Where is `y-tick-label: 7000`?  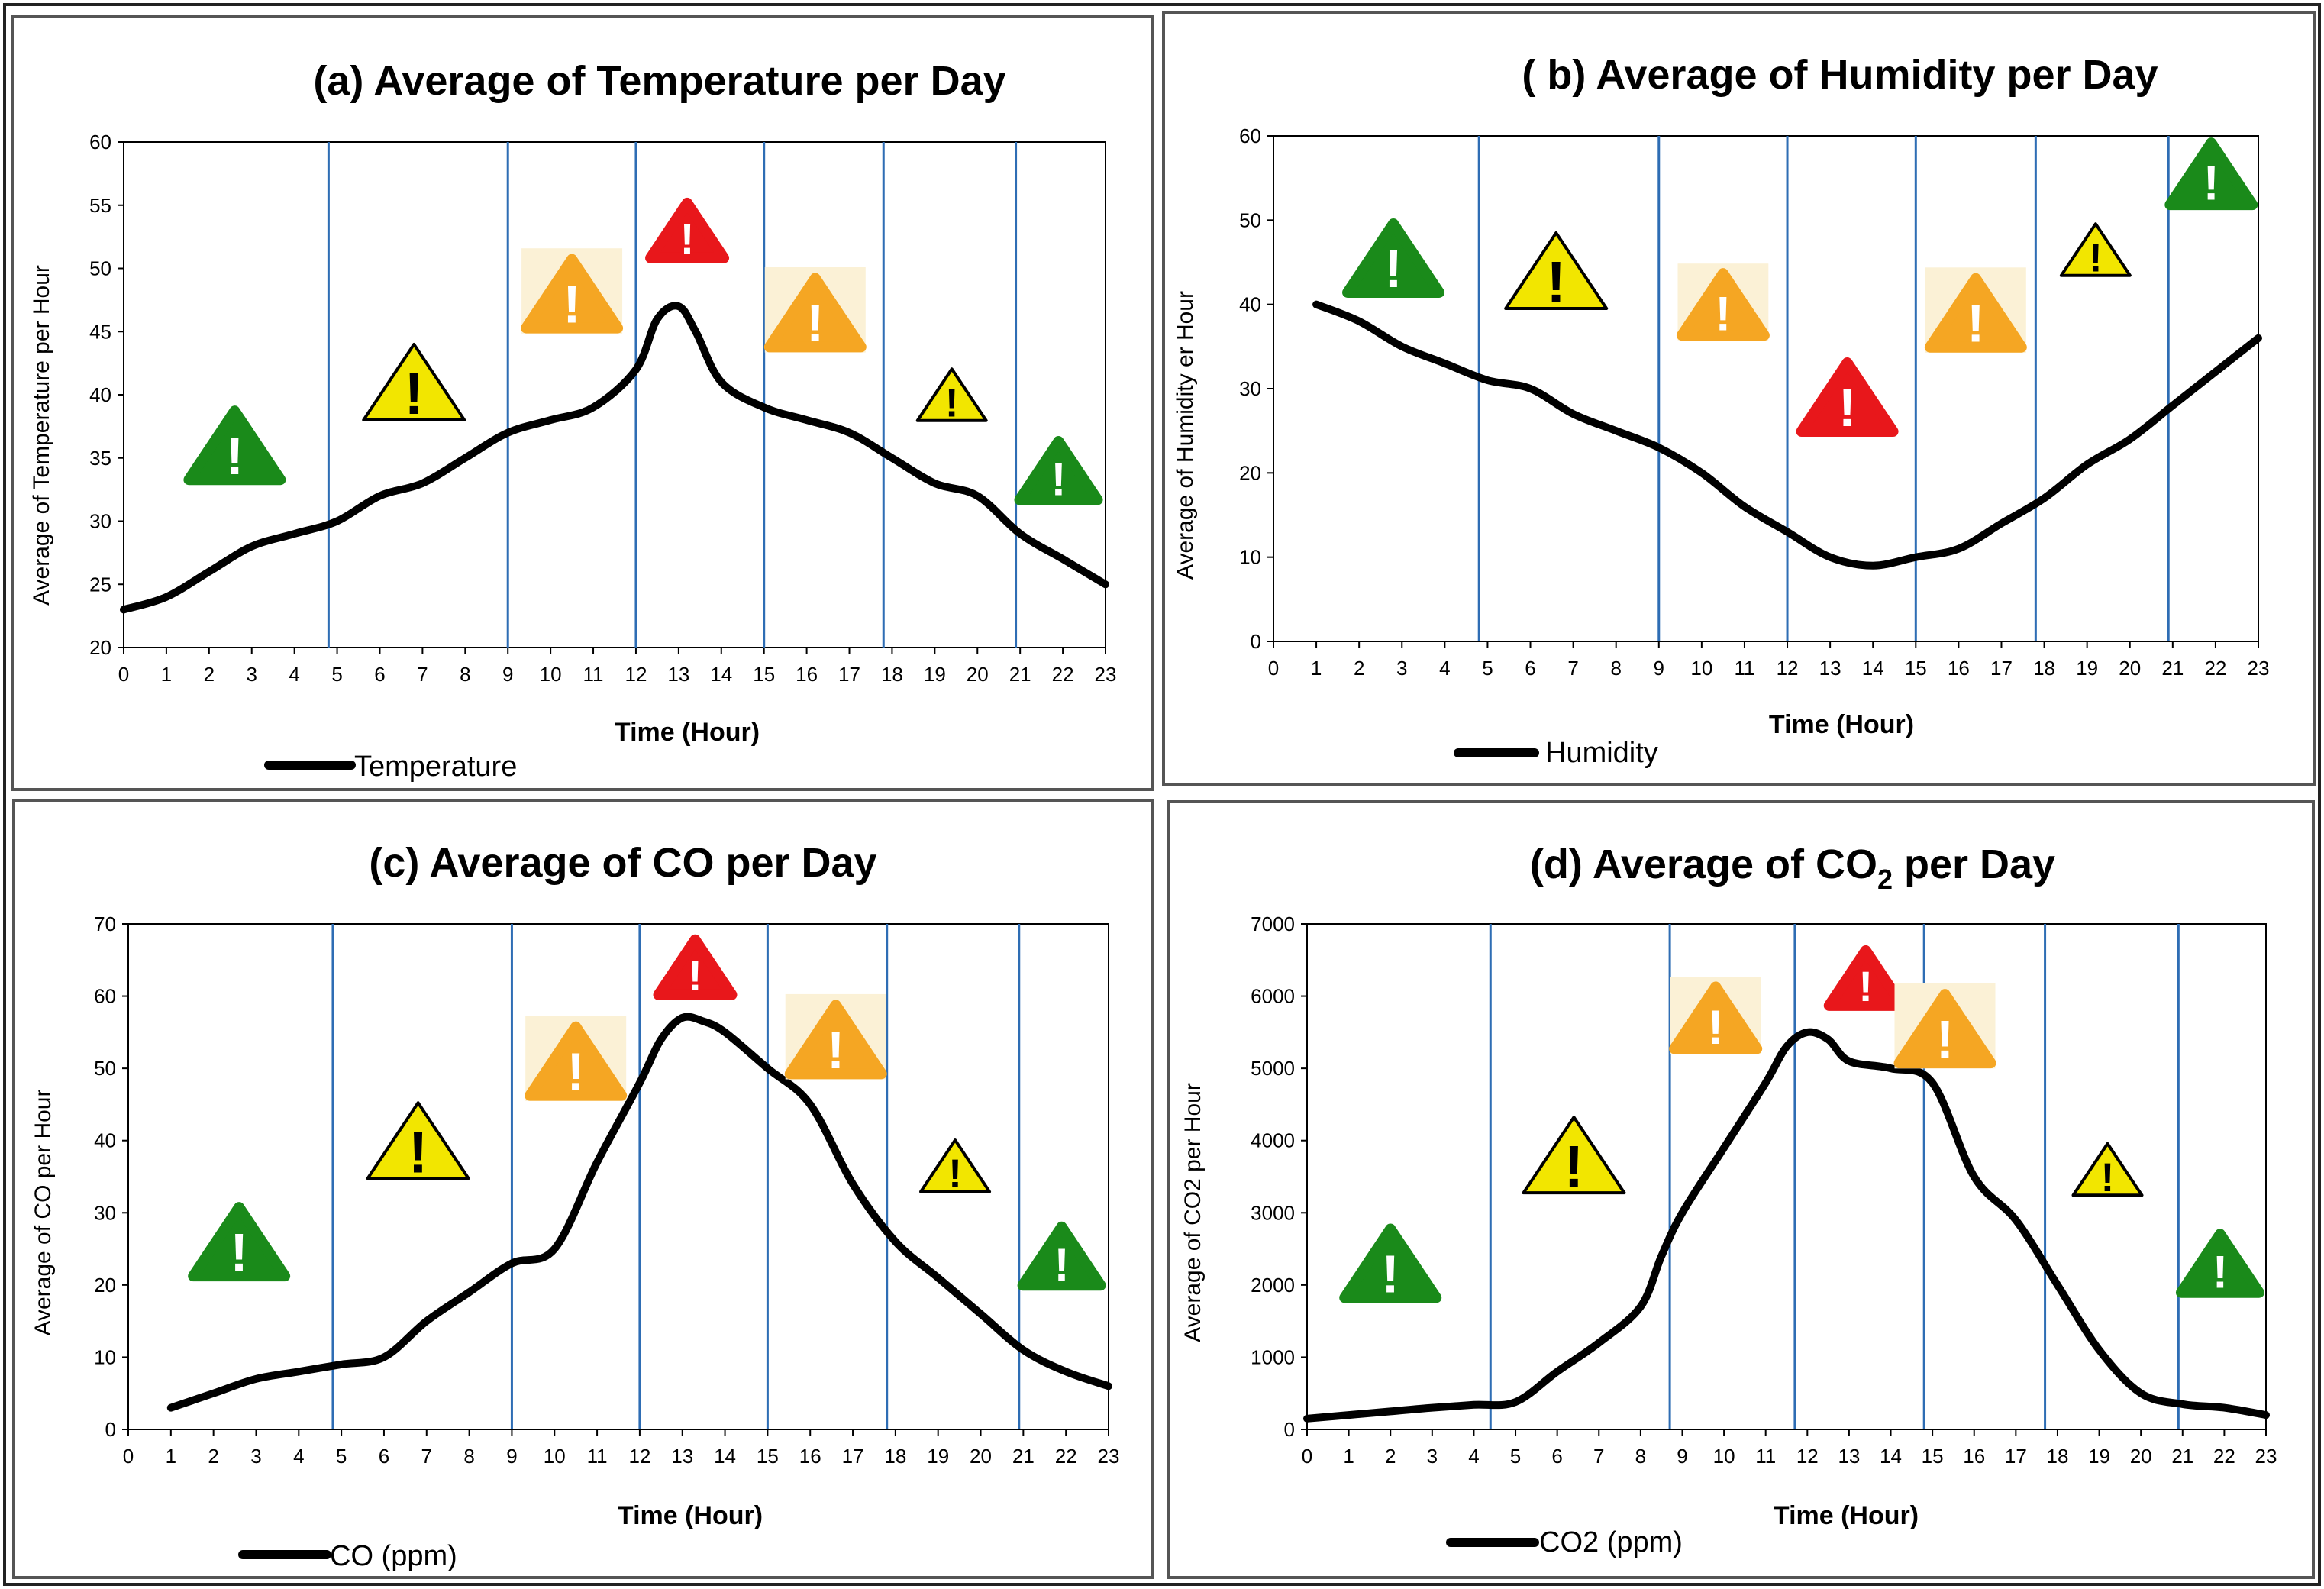
y-tick-label: 7000 is located at coordinates (1273, 923).